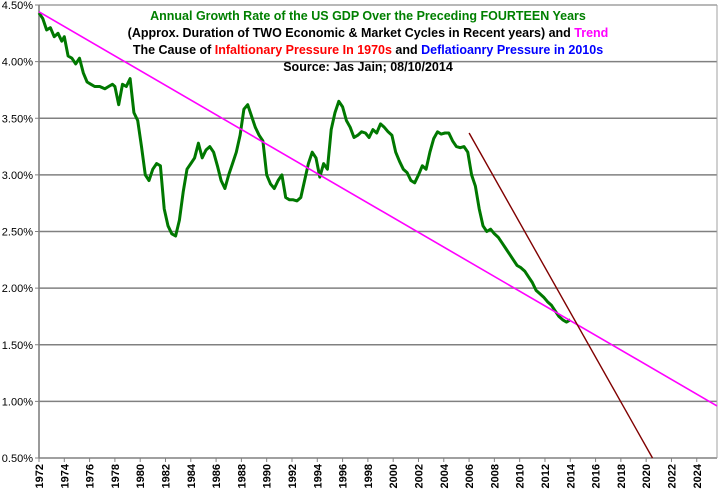  What do you see at coordinates (571, 475) in the screenshot?
I see `x-tick-label: 2014` at bounding box center [571, 475].